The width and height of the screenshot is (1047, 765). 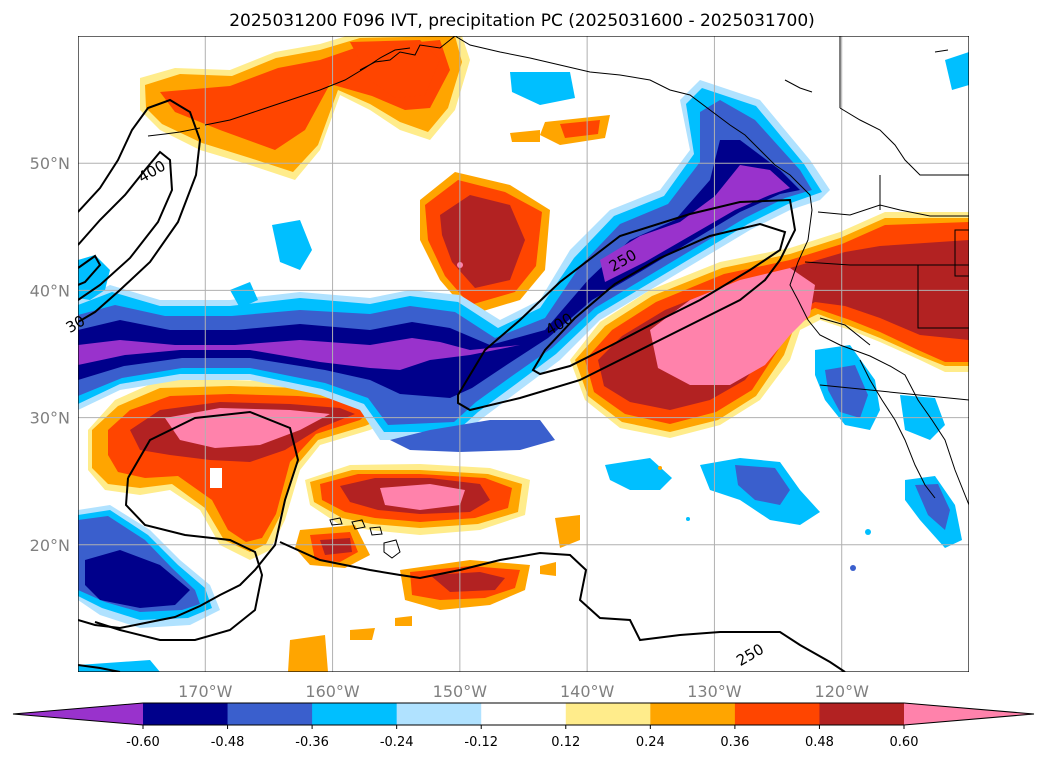 What do you see at coordinates (50, 418) in the screenshot?
I see `y-tick-label: 30°N` at bounding box center [50, 418].